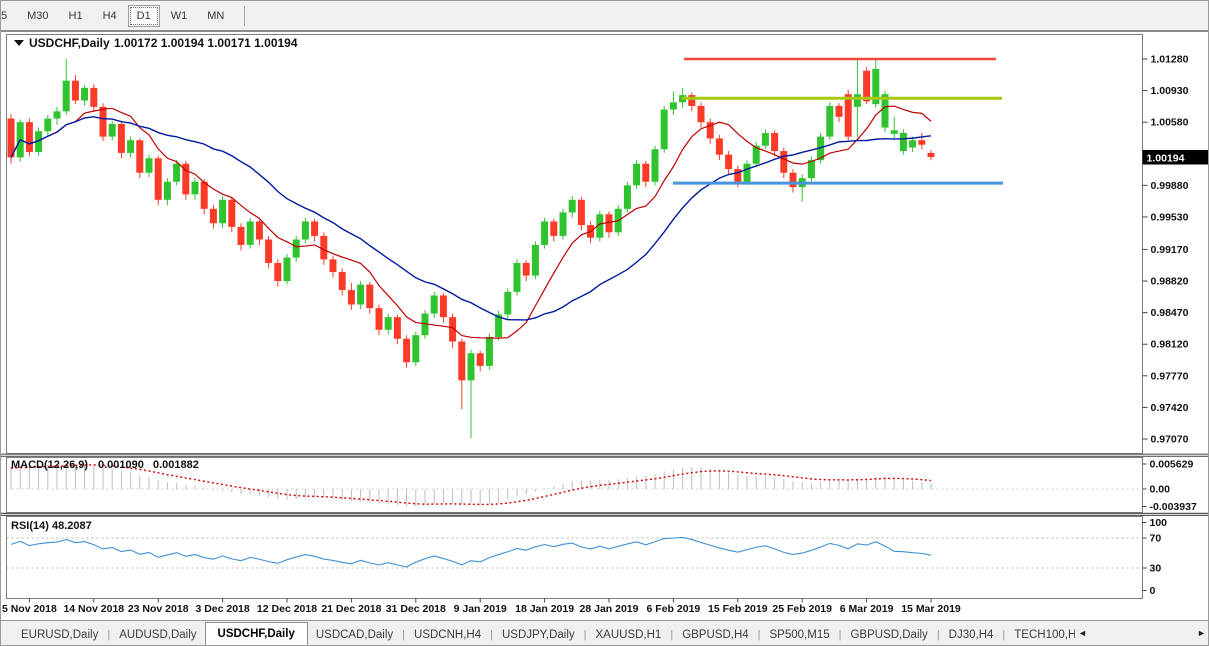 The height and width of the screenshot is (646, 1209). What do you see at coordinates (4, 15) in the screenshot?
I see `timeframe-button-5: 5` at bounding box center [4, 15].